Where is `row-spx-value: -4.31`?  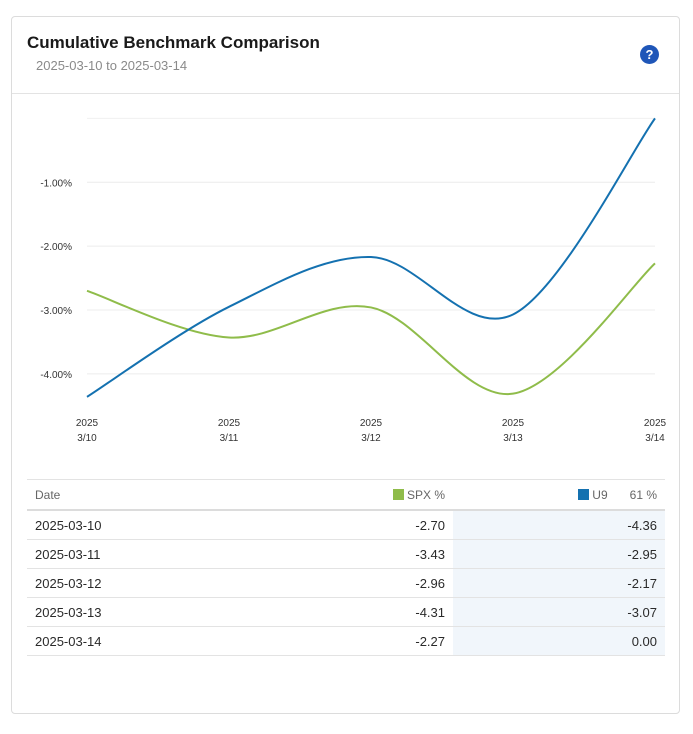 row-spx-value: -4.31 is located at coordinates (348, 612).